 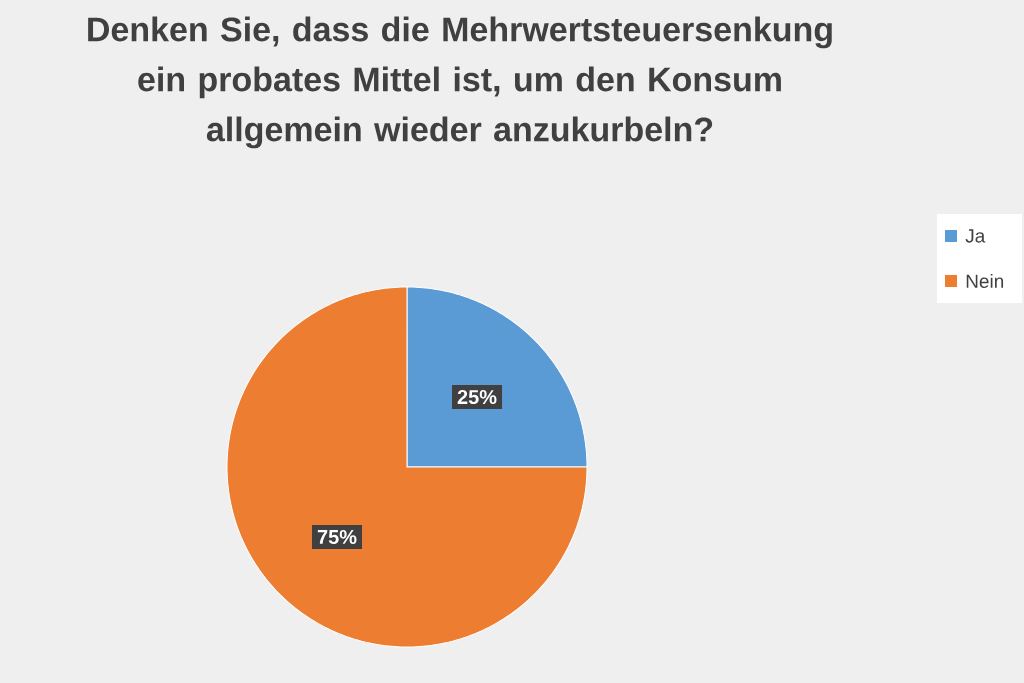 I want to click on legend-label: Nein, so click(x=985, y=281).